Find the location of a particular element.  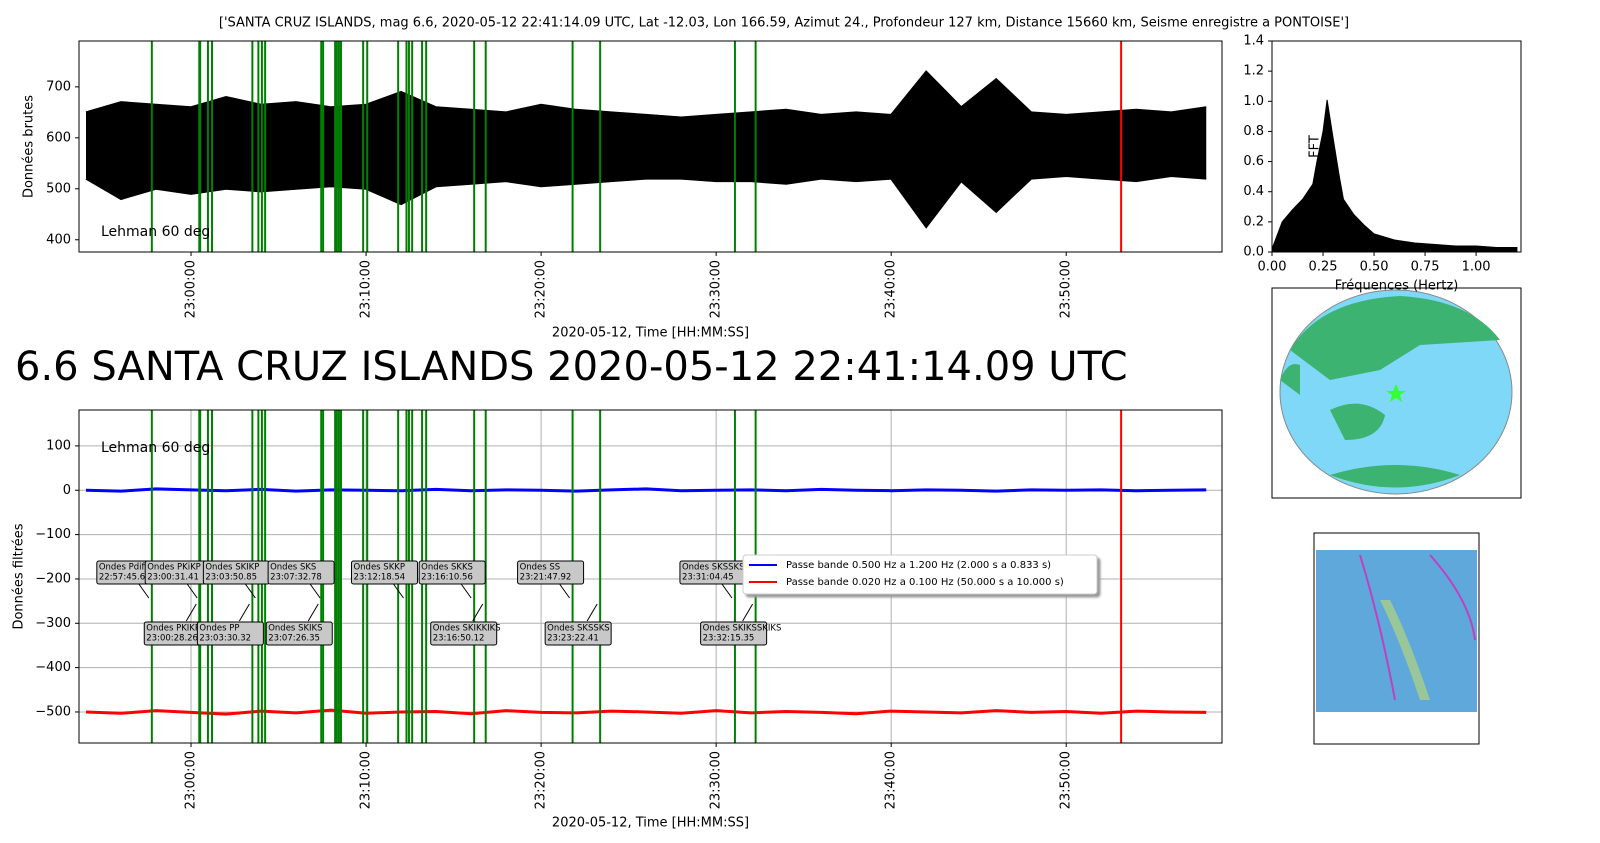

legend-box is located at coordinates (920, 574).